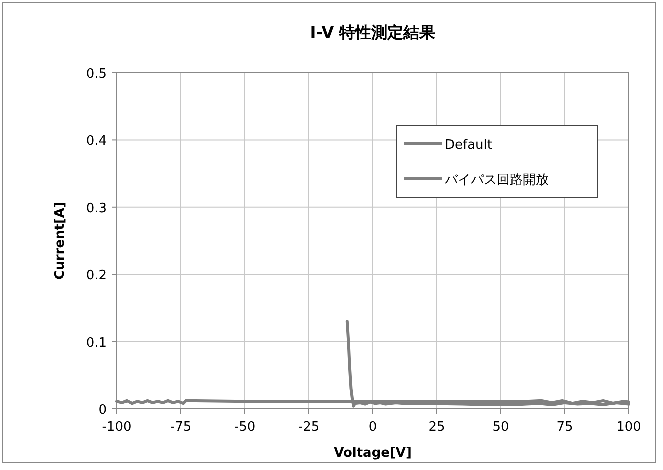 The height and width of the screenshot is (470, 663). I want to click on chart-title: I-V 特性測定結果, so click(373, 32).